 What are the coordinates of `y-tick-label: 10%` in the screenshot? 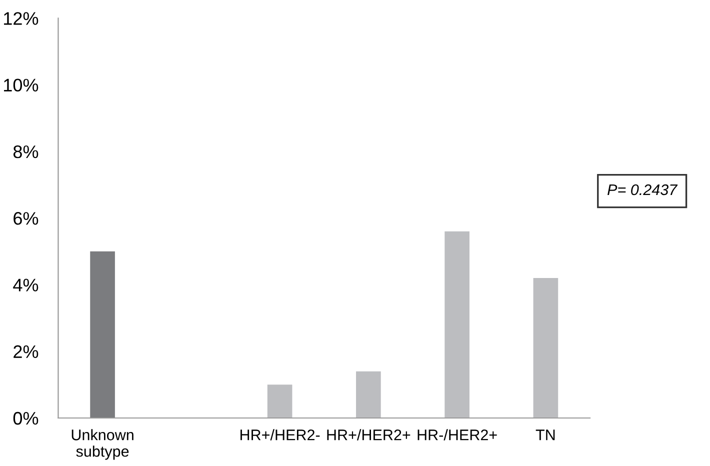 It's located at (21, 85).